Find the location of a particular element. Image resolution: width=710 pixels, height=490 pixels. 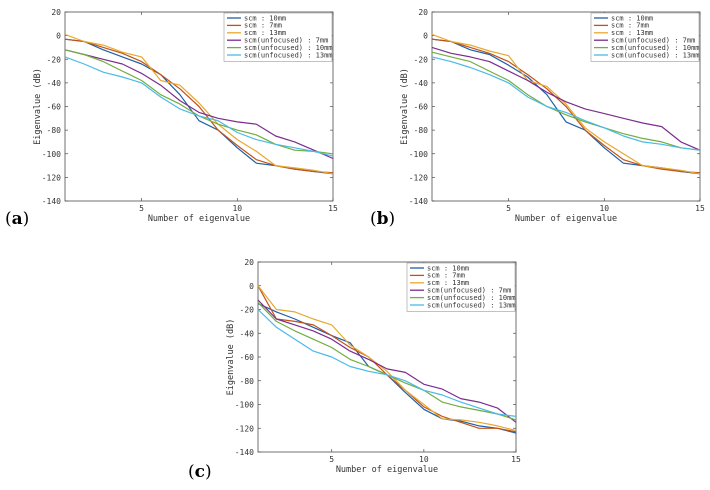

panel-label: (a) is located at coordinates (17, 219).